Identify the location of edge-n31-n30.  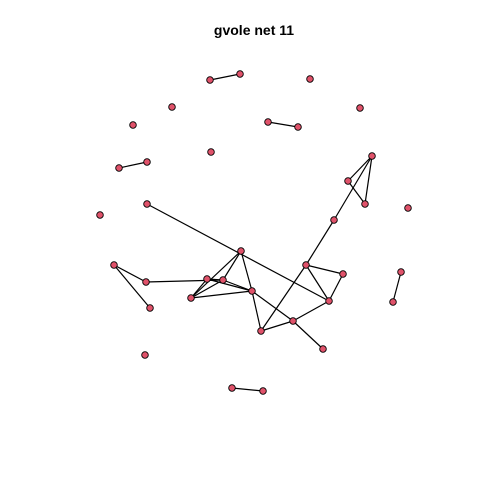
(277, 326).